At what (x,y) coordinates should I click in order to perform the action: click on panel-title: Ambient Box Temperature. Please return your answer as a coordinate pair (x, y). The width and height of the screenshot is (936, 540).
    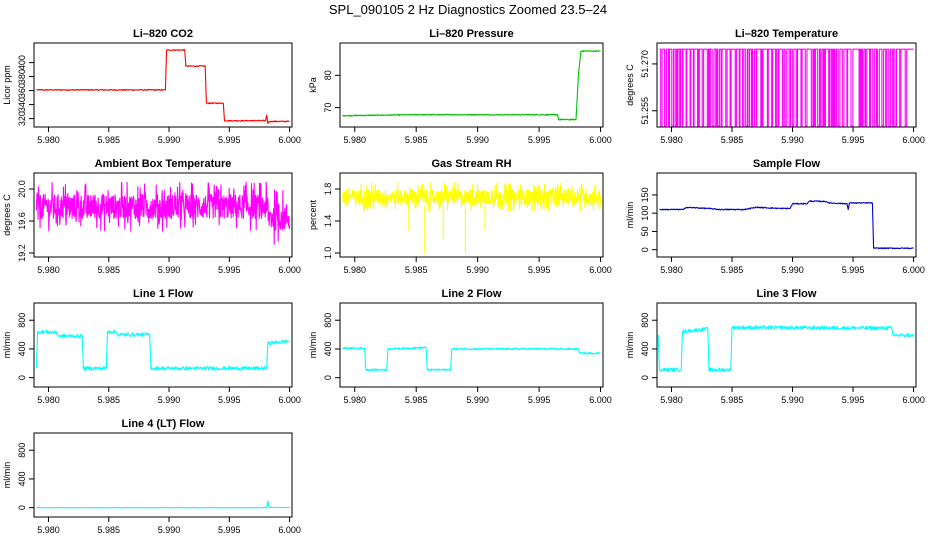
    Looking at the image, I should click on (163, 164).